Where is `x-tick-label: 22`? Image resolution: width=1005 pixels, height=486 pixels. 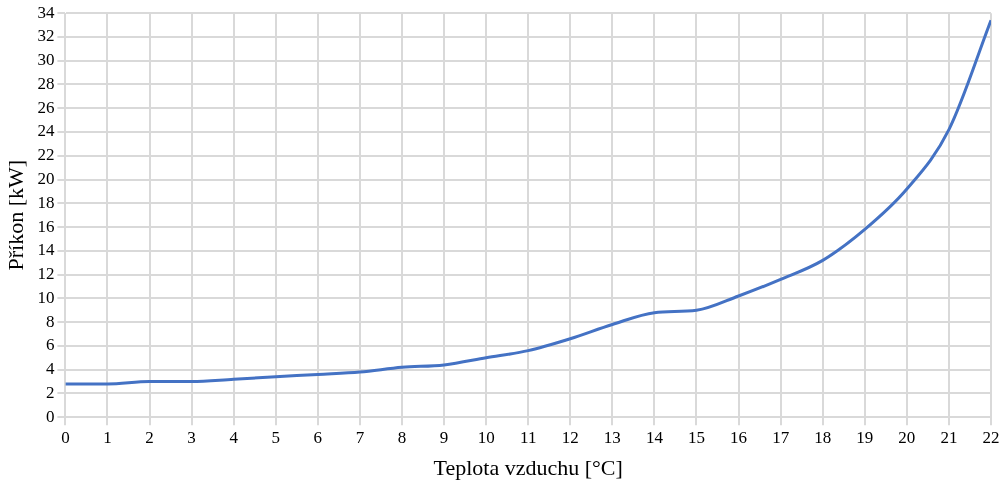
x-tick-label: 22 is located at coordinates (991, 437).